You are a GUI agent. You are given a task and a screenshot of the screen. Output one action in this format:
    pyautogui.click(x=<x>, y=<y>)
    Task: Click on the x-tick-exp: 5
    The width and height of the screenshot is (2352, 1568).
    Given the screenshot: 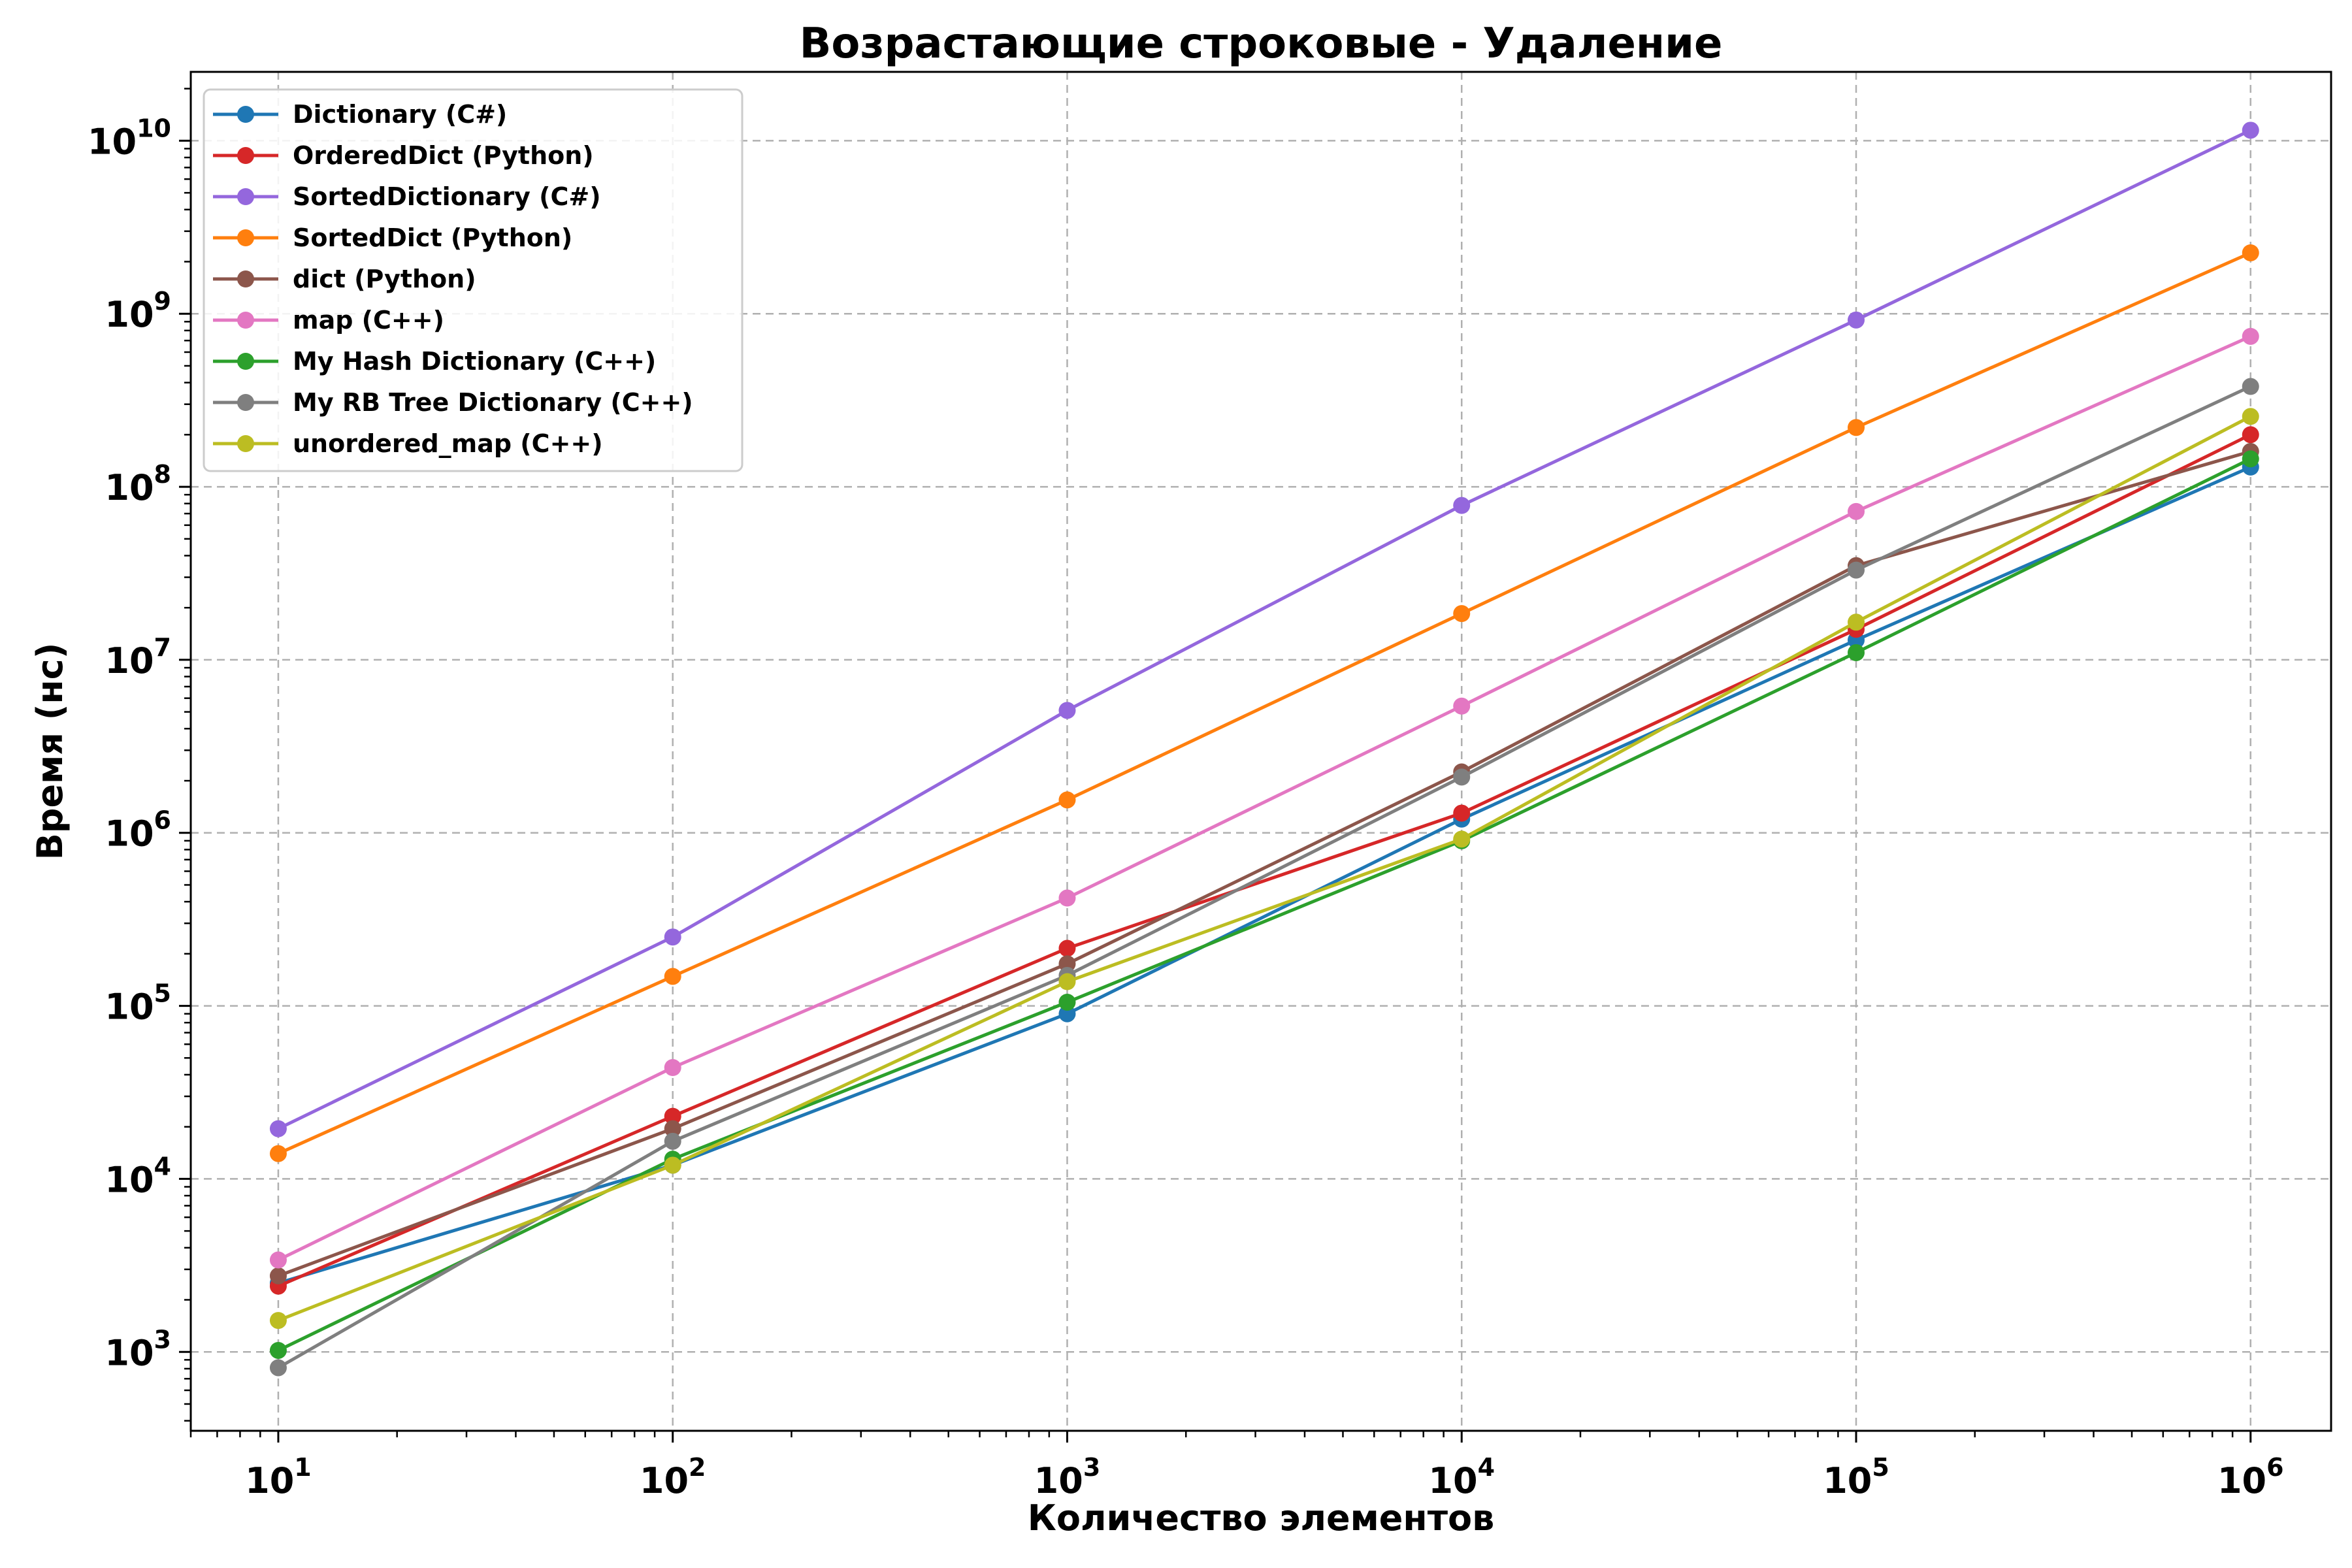 What is the action you would take?
    pyautogui.click(x=1880, y=1467)
    